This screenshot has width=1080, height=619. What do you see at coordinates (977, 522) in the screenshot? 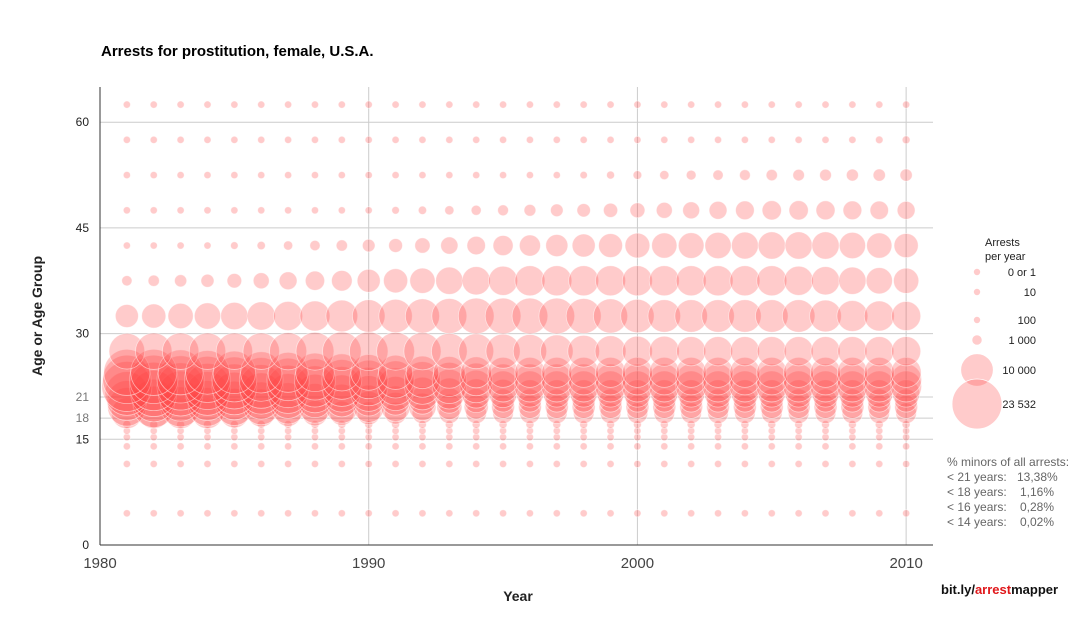
I see `stats-label: < 14 years:` at bounding box center [977, 522].